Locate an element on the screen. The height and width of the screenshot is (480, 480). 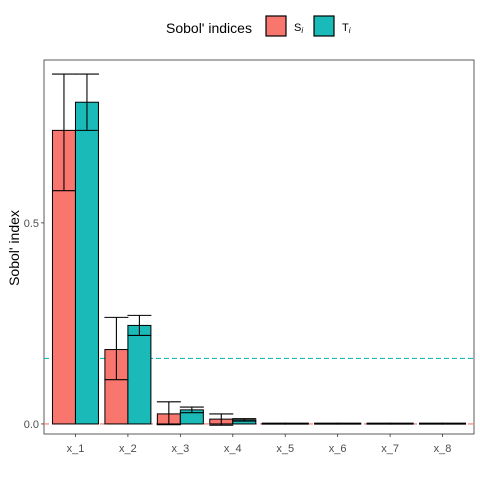
legend-key-s is located at coordinates (276, 26).